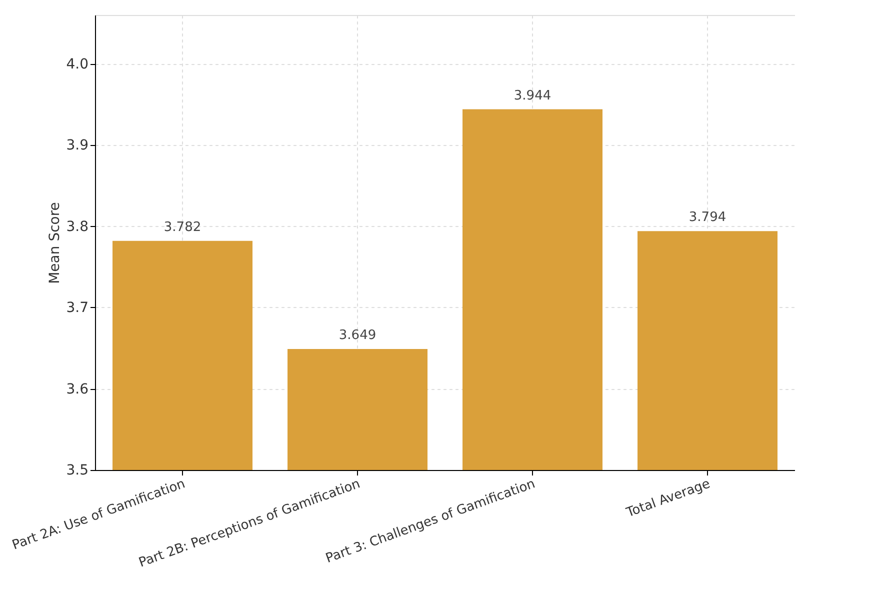  I want to click on data-label: 3.794, so click(707, 218).